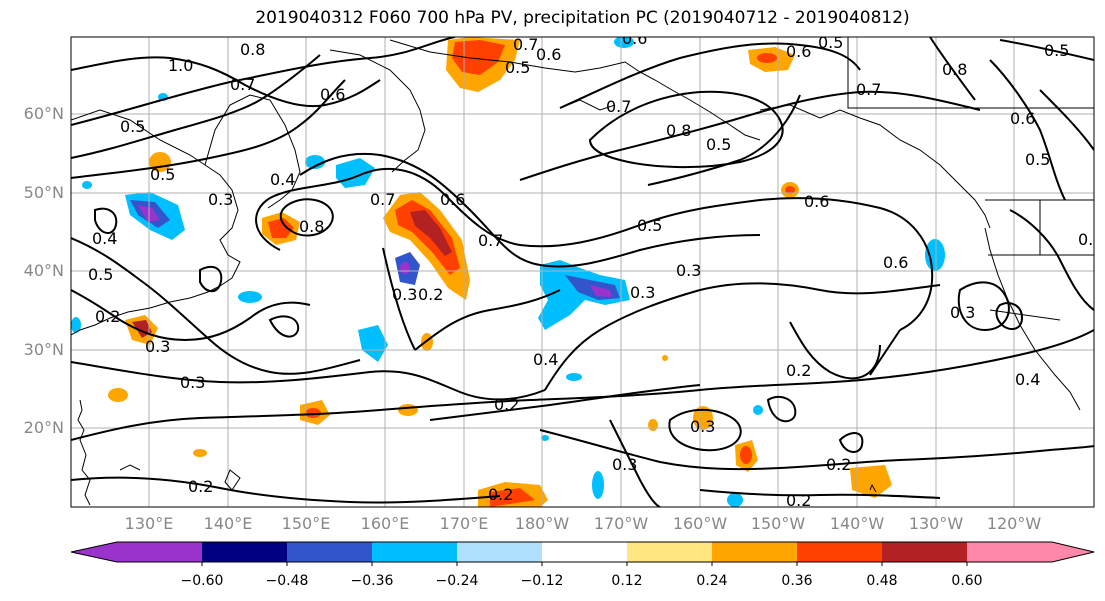 The image size is (1105, 601). Describe the element at coordinates (180, 65) in the screenshot. I see `contour-label: 1.0` at that location.